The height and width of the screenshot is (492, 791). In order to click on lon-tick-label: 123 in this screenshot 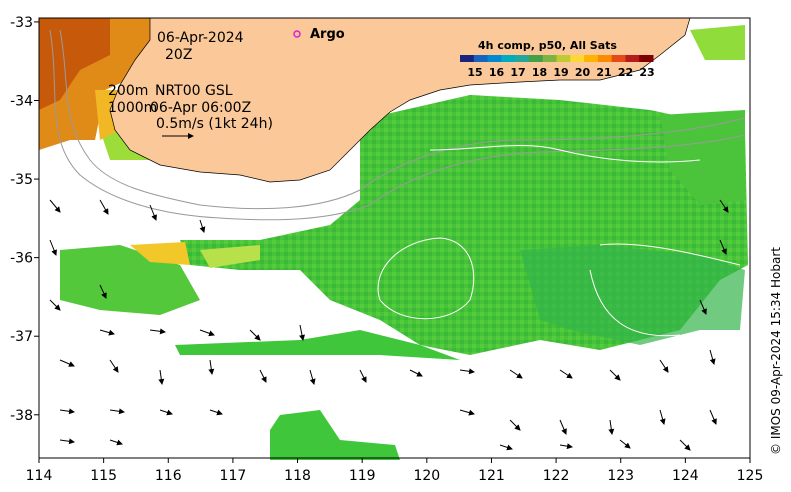, I will do `click(620, 476)`.